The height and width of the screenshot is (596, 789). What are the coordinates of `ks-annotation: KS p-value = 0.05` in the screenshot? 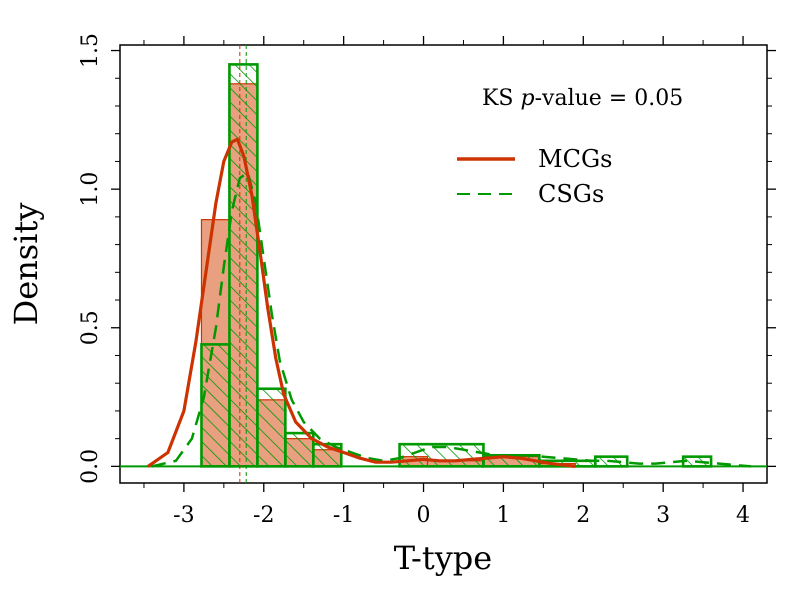 It's located at (582, 98).